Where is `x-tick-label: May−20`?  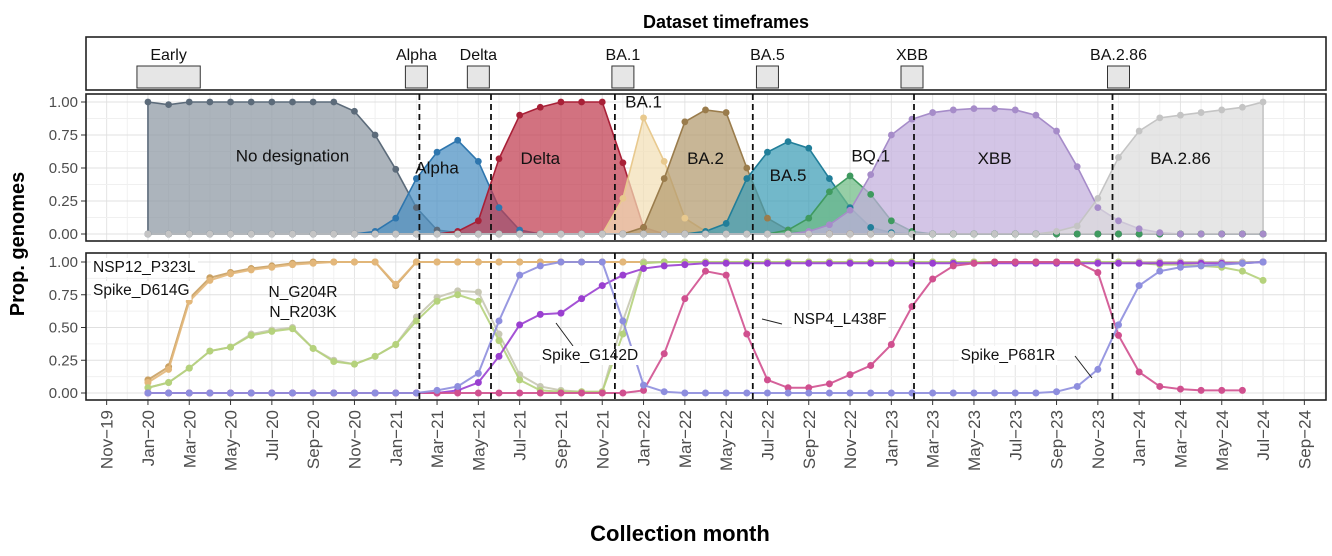
x-tick-label: May−20 is located at coordinates (231, 440).